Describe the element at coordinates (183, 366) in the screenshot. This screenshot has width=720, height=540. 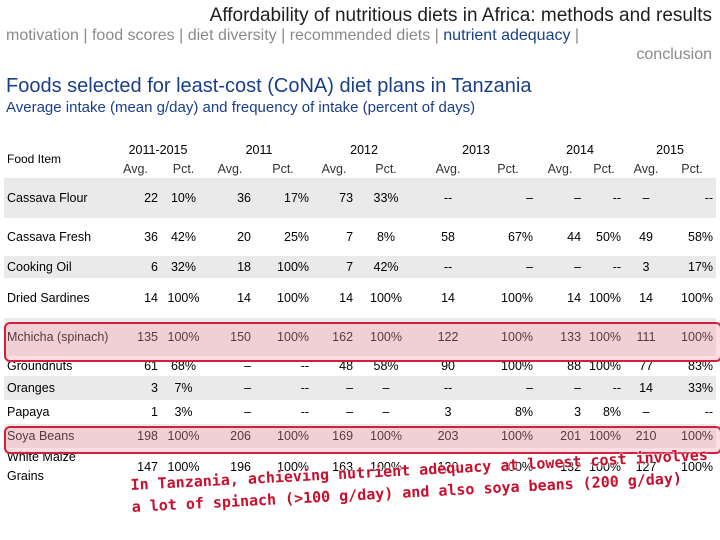
I see `pct-cell: 68%` at that location.